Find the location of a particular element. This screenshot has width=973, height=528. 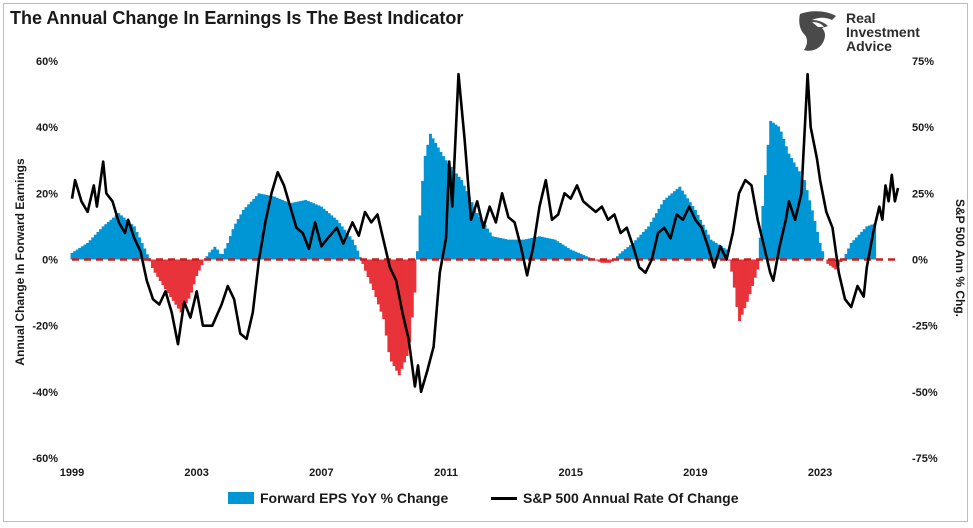

logo-line-2: Investment is located at coordinates (883, 32).